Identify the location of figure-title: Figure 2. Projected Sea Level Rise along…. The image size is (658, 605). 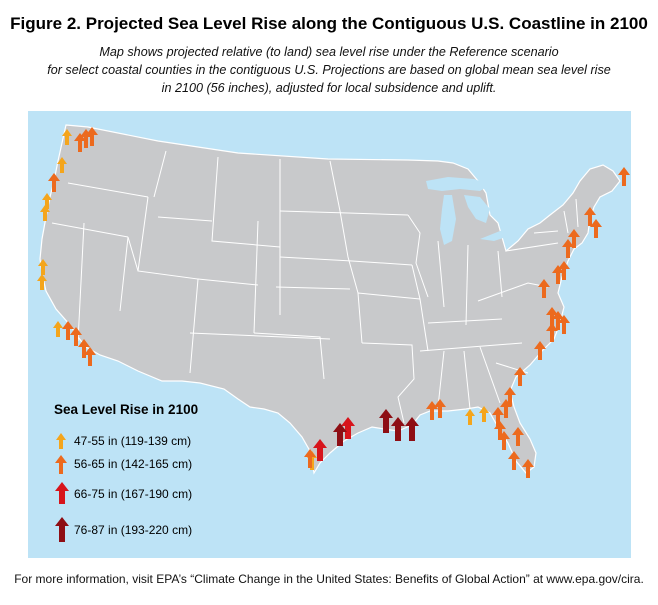
(329, 23).